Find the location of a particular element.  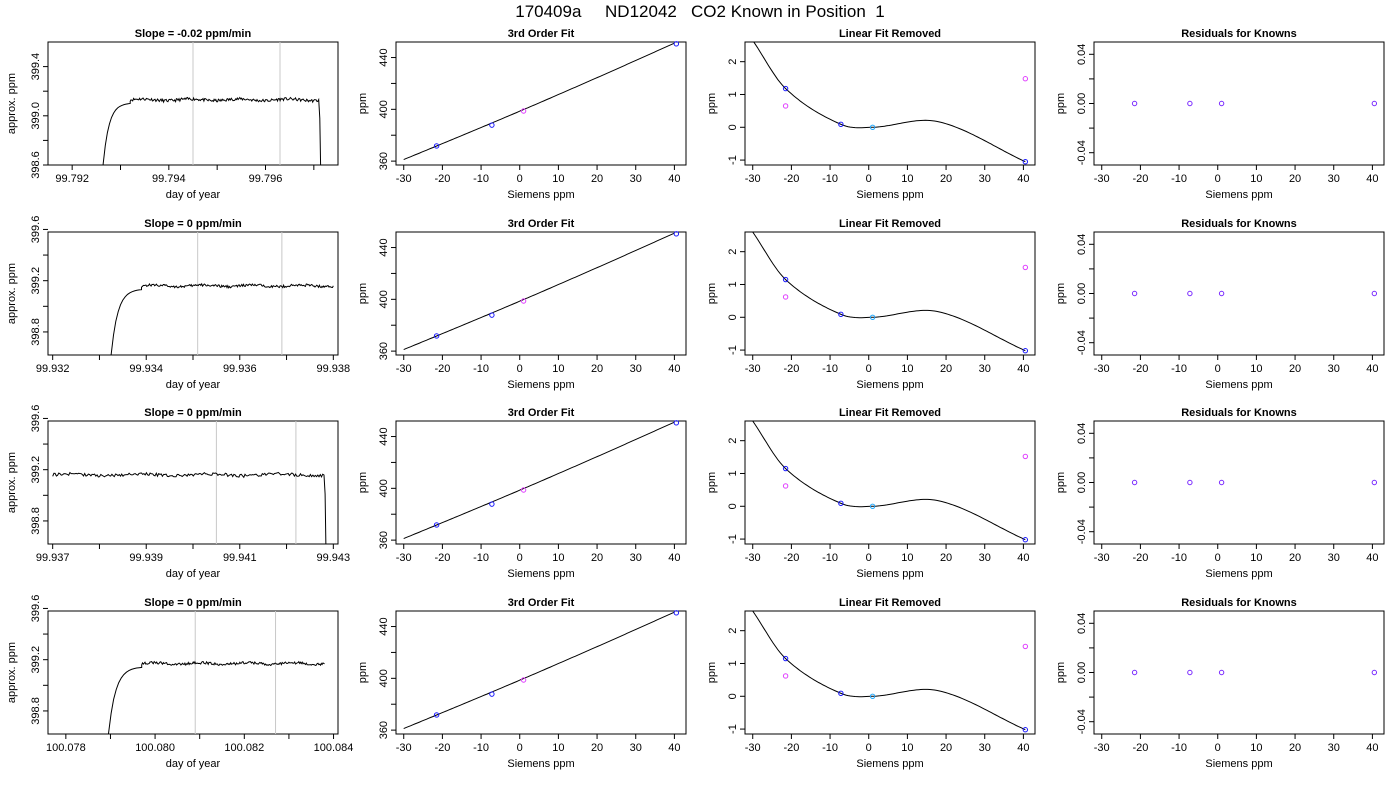

x-tick-label: 100.080 is located at coordinates (155, 748).